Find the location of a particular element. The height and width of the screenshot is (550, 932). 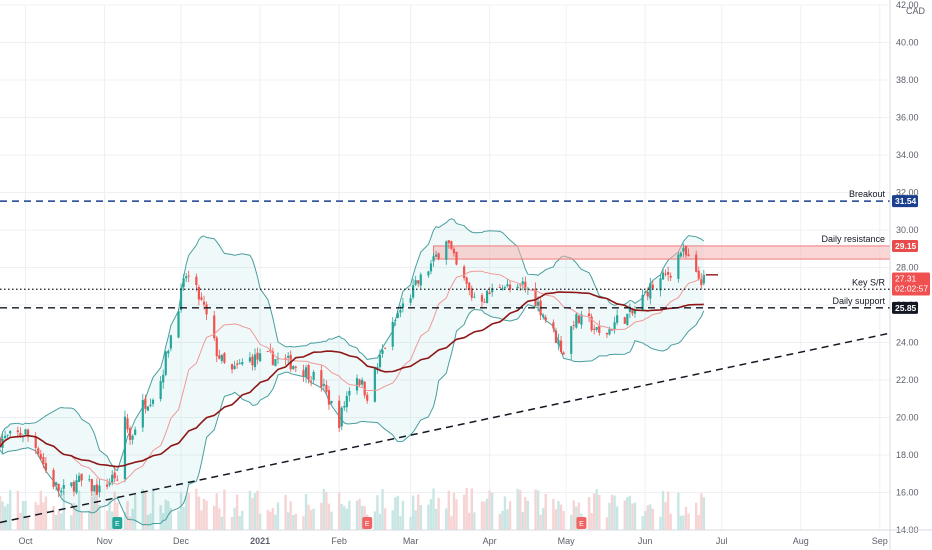

resistance-zone-box is located at coordinates (662, 252).